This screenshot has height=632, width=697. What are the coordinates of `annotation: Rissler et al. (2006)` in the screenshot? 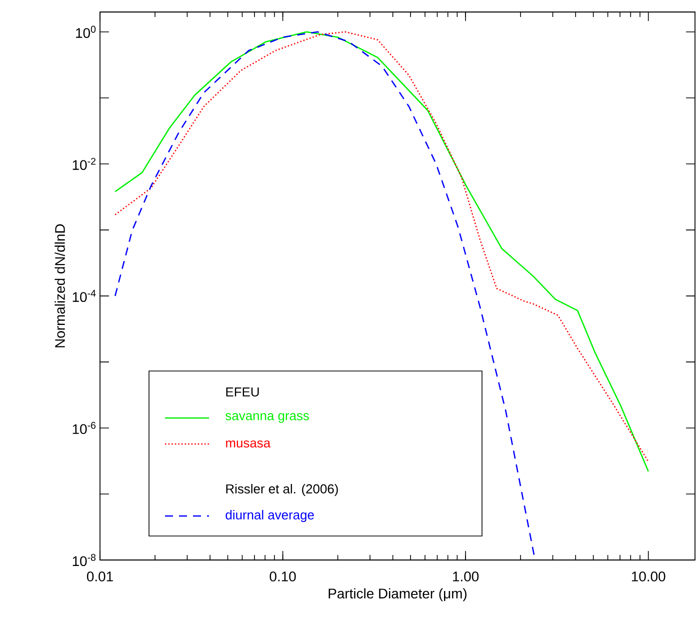 It's located at (282, 490).